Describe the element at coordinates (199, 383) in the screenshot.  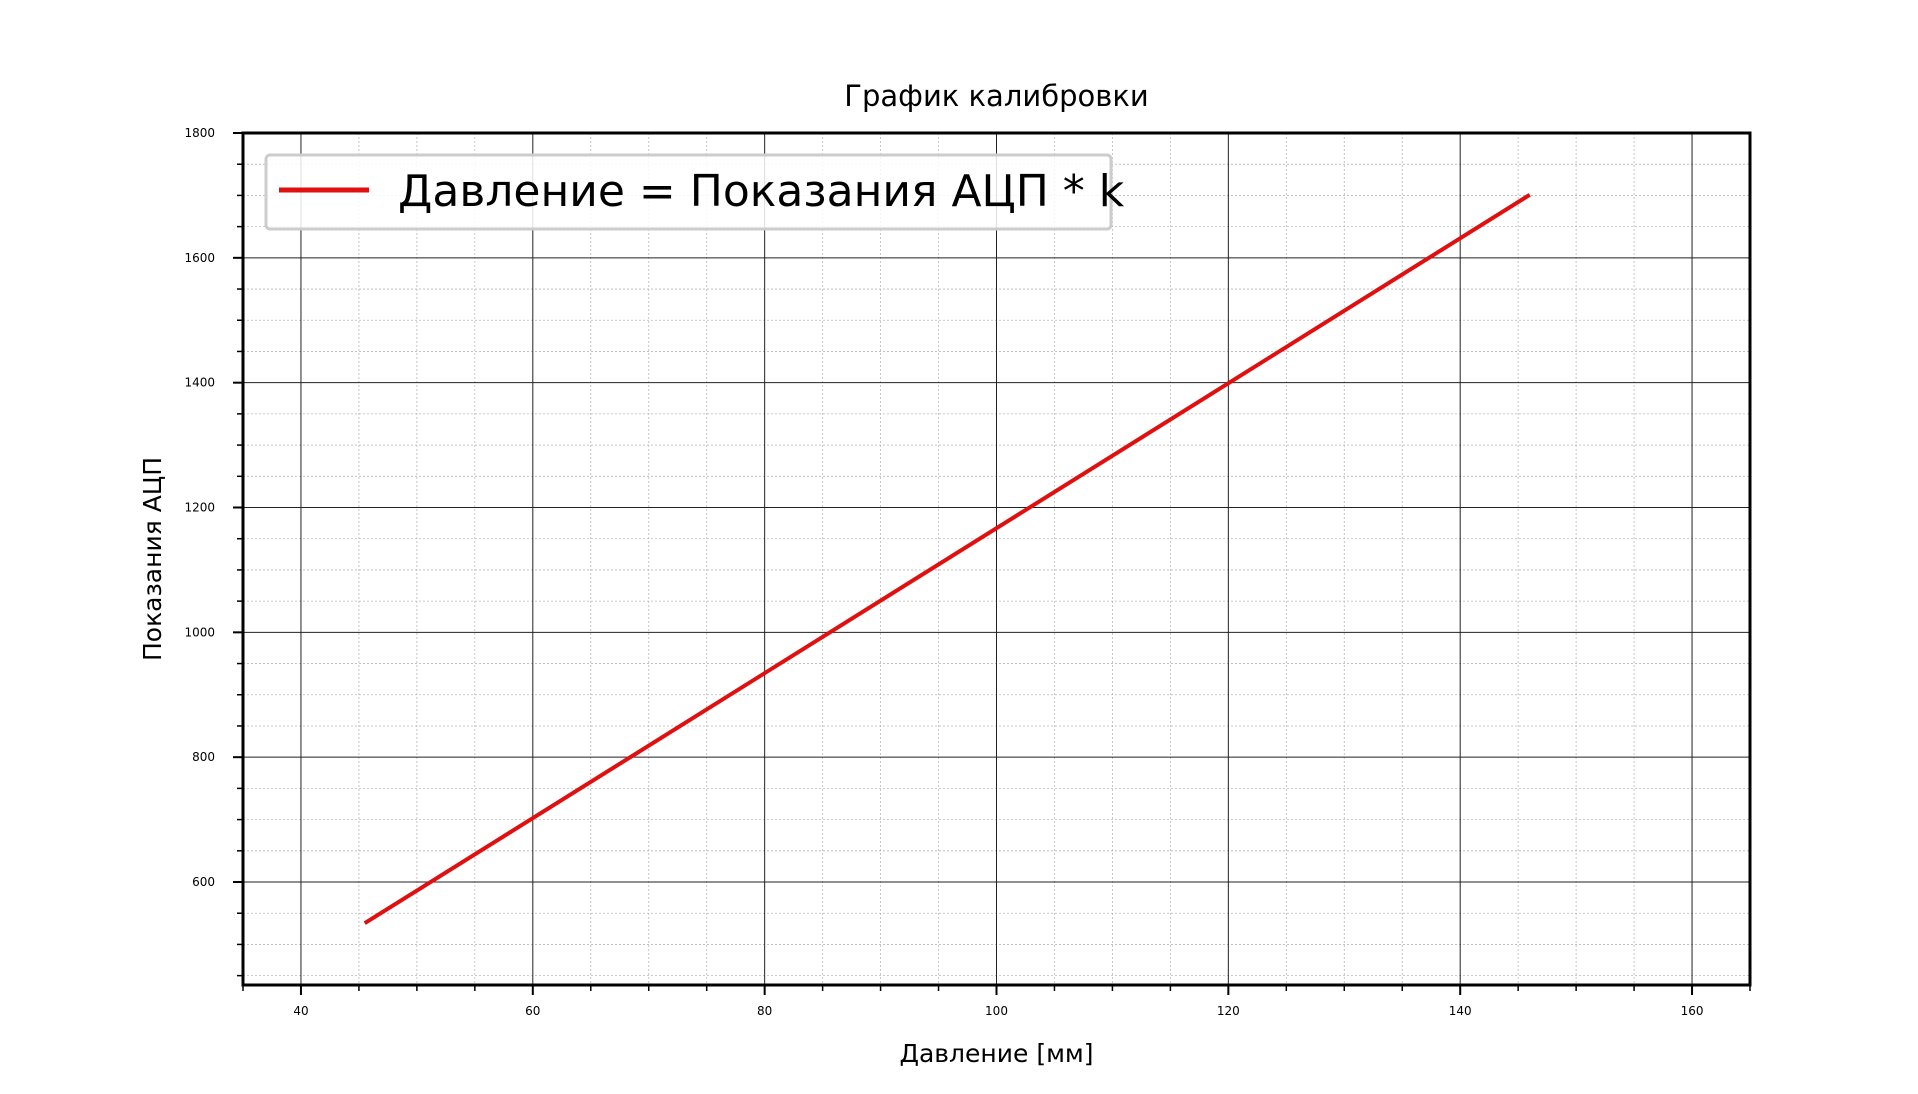
I see `y-tick-label: 1400` at that location.